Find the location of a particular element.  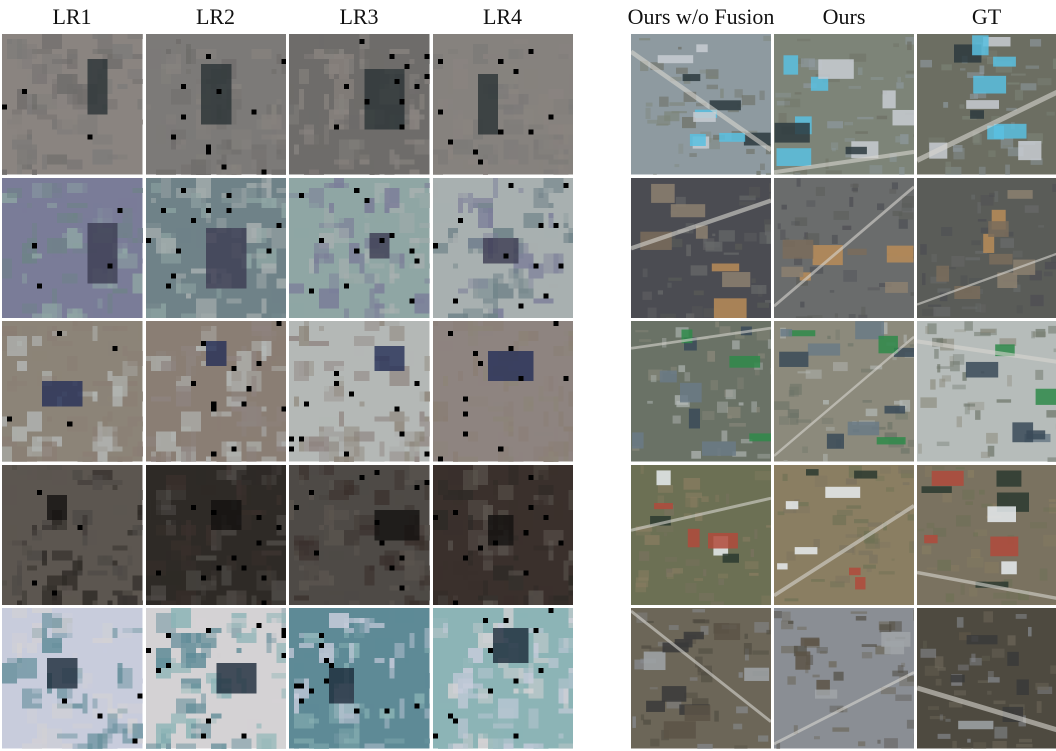

tile-parking-lot-ours_wo_fusion is located at coordinates (701, 247).